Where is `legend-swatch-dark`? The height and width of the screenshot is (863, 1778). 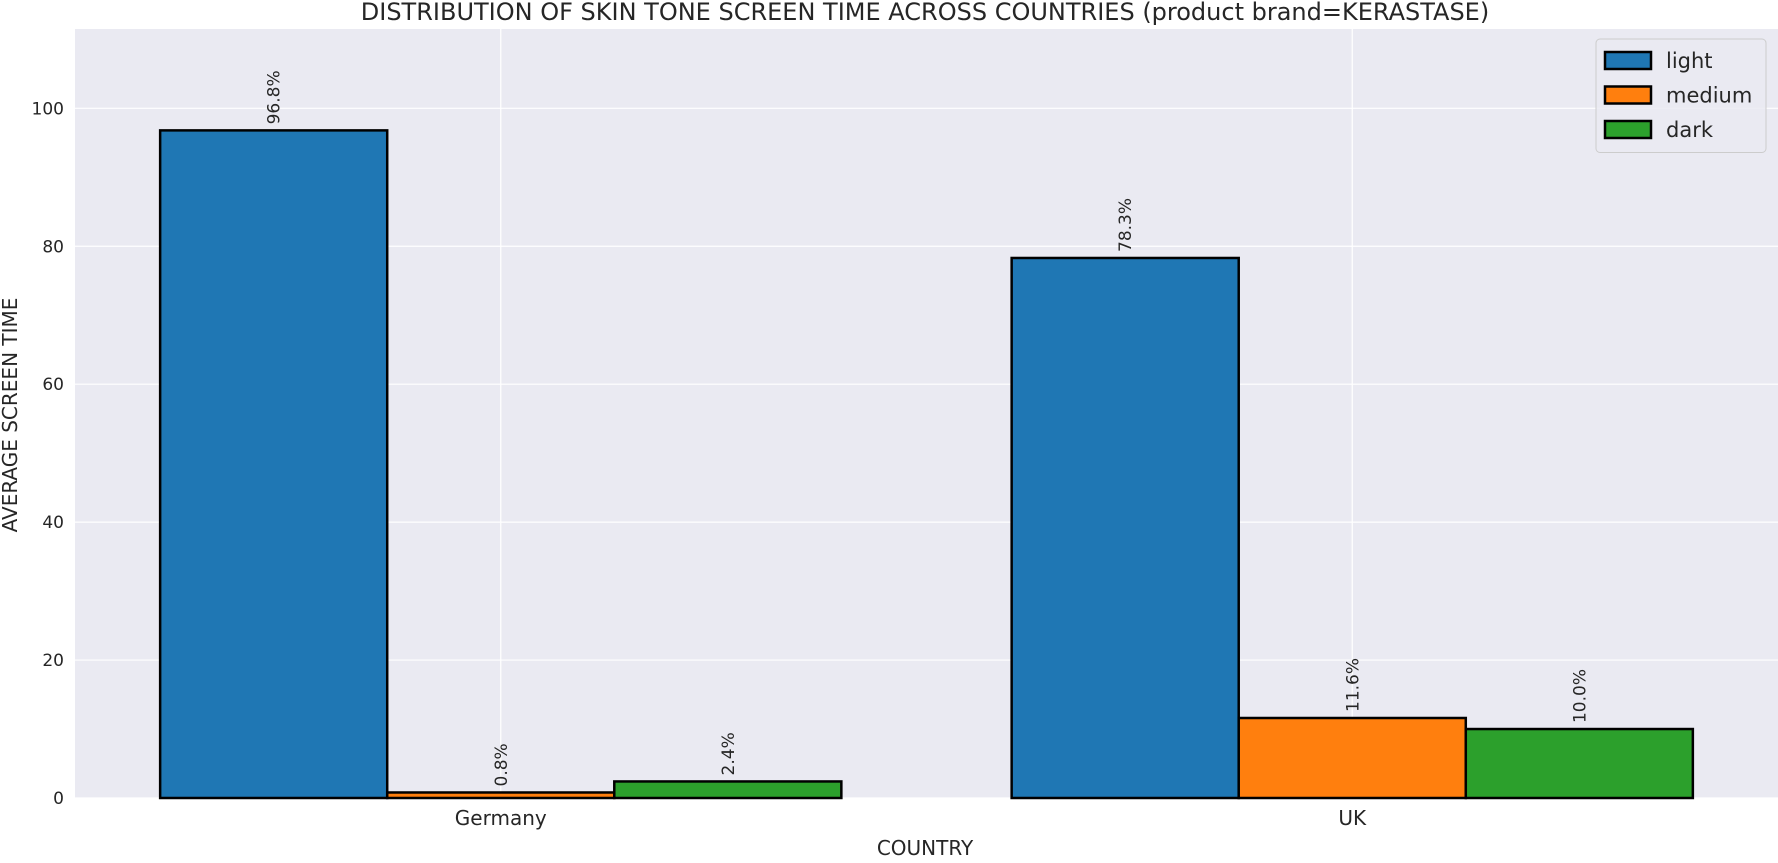 legend-swatch-dark is located at coordinates (1628, 129).